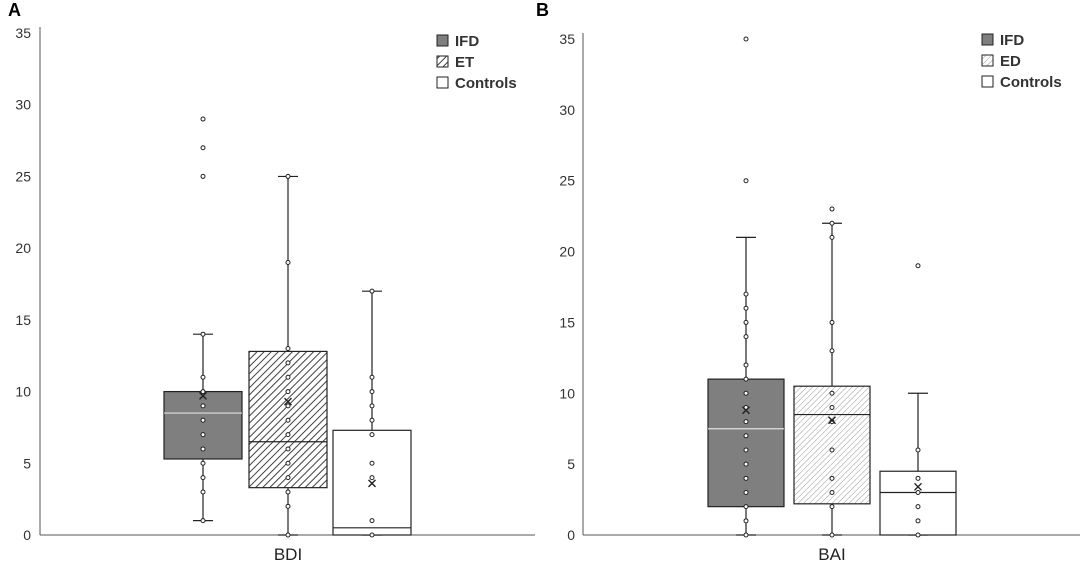 The image size is (1084, 566). Describe the element at coordinates (288, 355) in the screenshot. I see `box-et` at that location.